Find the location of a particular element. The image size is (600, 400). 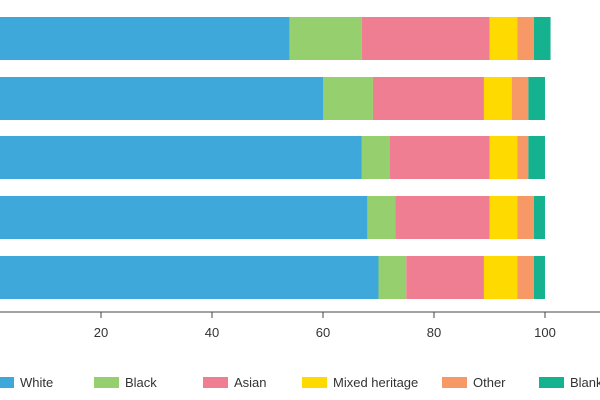

x-tick-label: 100 is located at coordinates (545, 332).